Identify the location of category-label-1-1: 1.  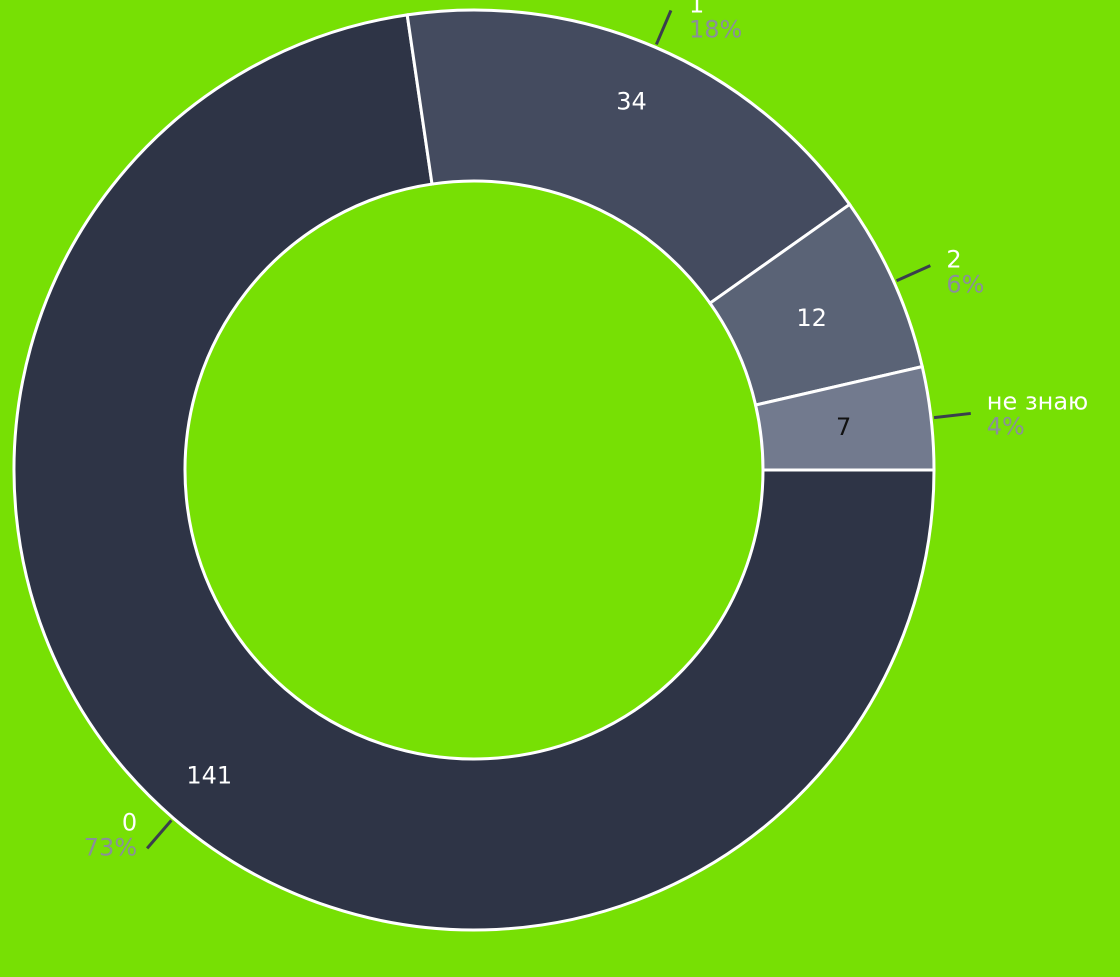
(696, 9).